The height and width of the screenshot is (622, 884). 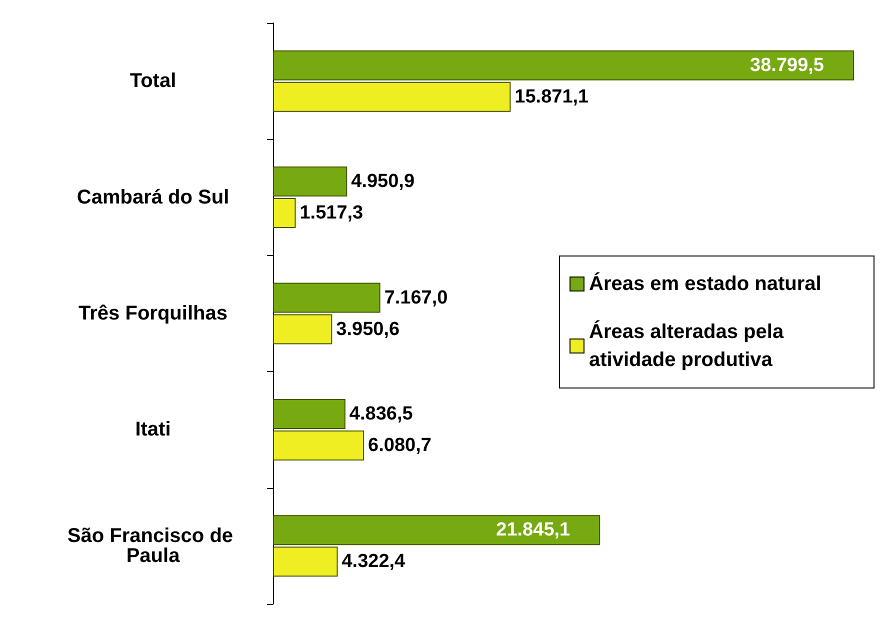 I want to click on data-label: 3.950,6, so click(x=368, y=329).